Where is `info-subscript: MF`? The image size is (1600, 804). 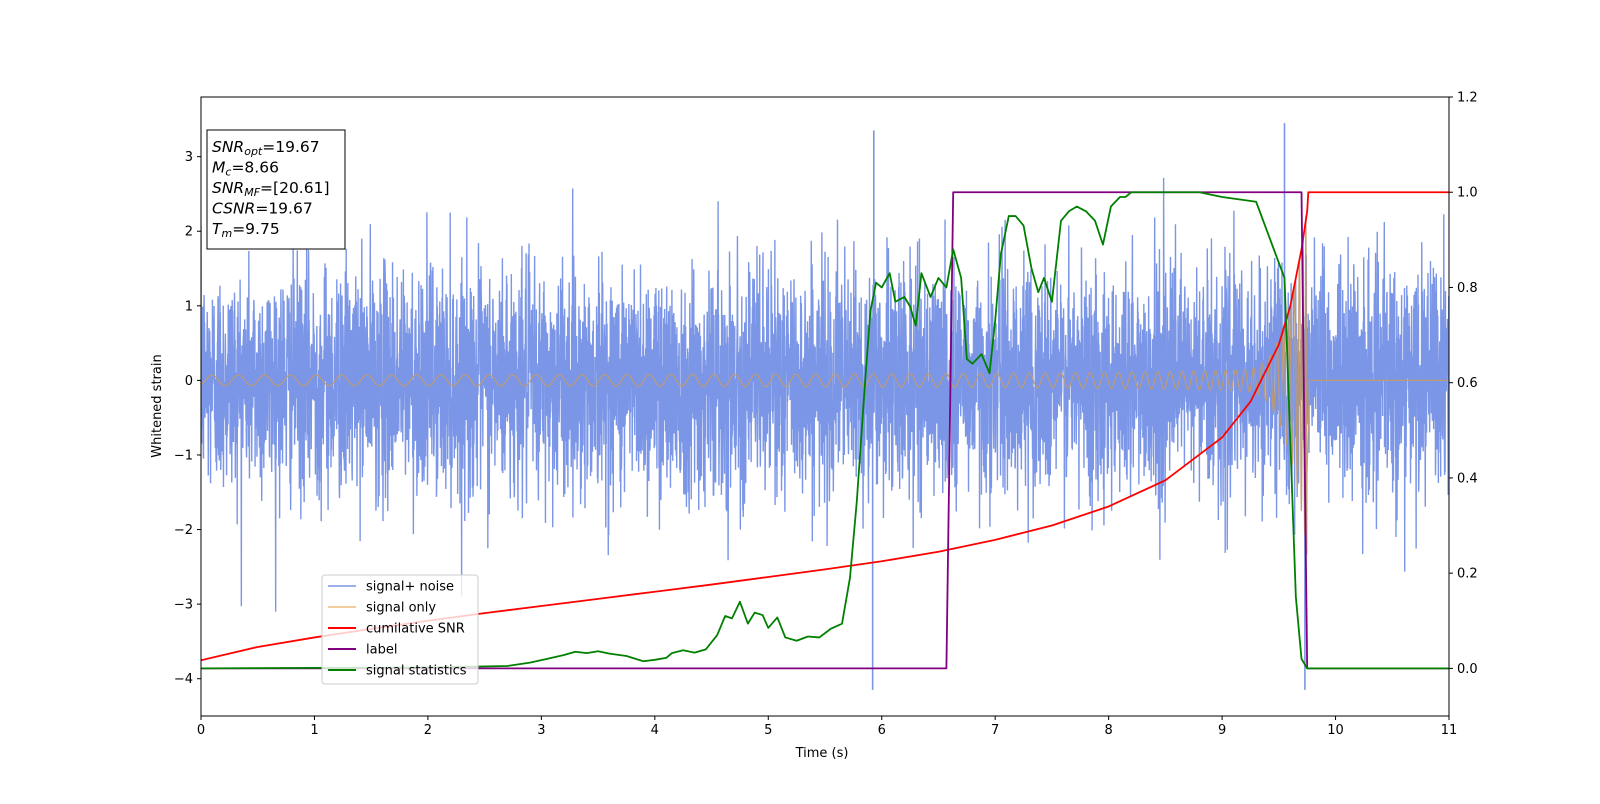 info-subscript: MF is located at coordinates (252, 192).